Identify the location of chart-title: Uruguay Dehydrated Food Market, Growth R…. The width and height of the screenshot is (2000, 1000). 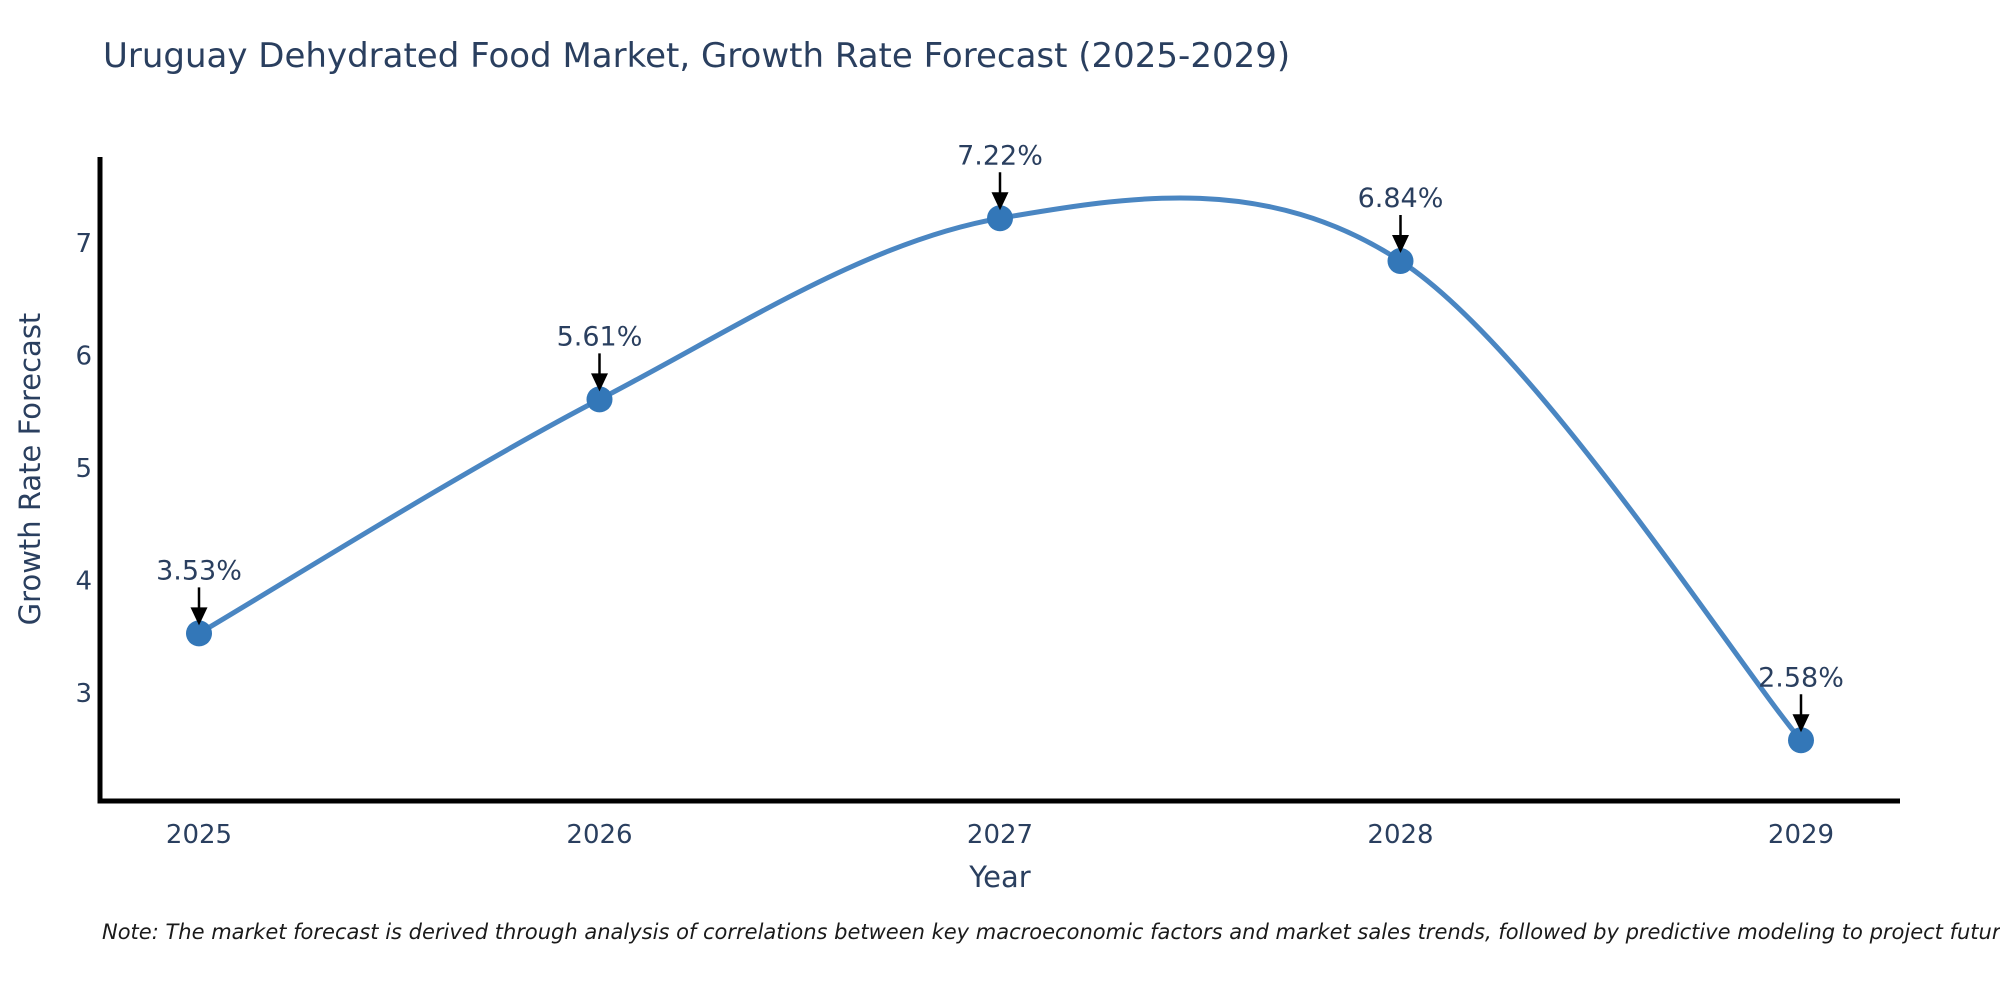
(697, 56).